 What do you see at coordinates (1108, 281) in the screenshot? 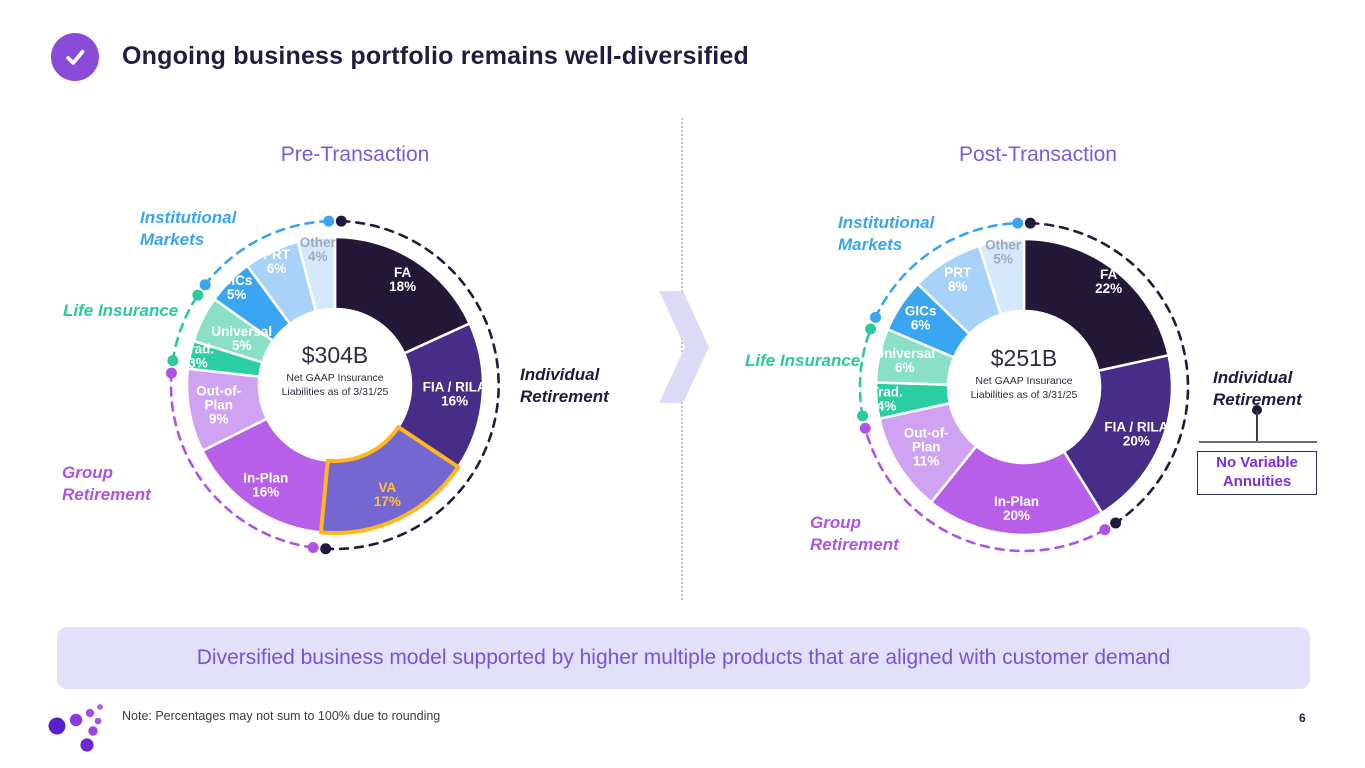
I see `segment-label-fa: FA 22%` at bounding box center [1108, 281].